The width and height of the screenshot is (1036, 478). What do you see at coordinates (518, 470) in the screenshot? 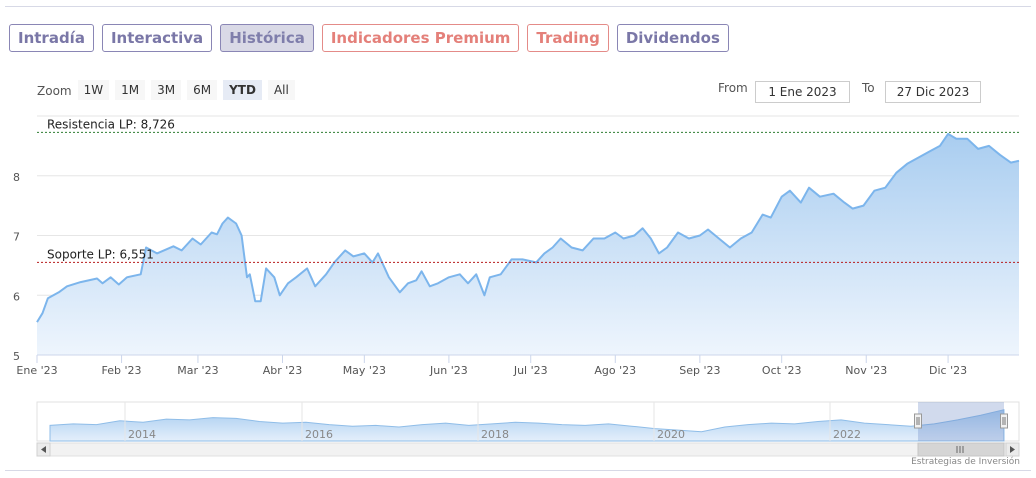
I see `bottom-divider` at bounding box center [518, 470].